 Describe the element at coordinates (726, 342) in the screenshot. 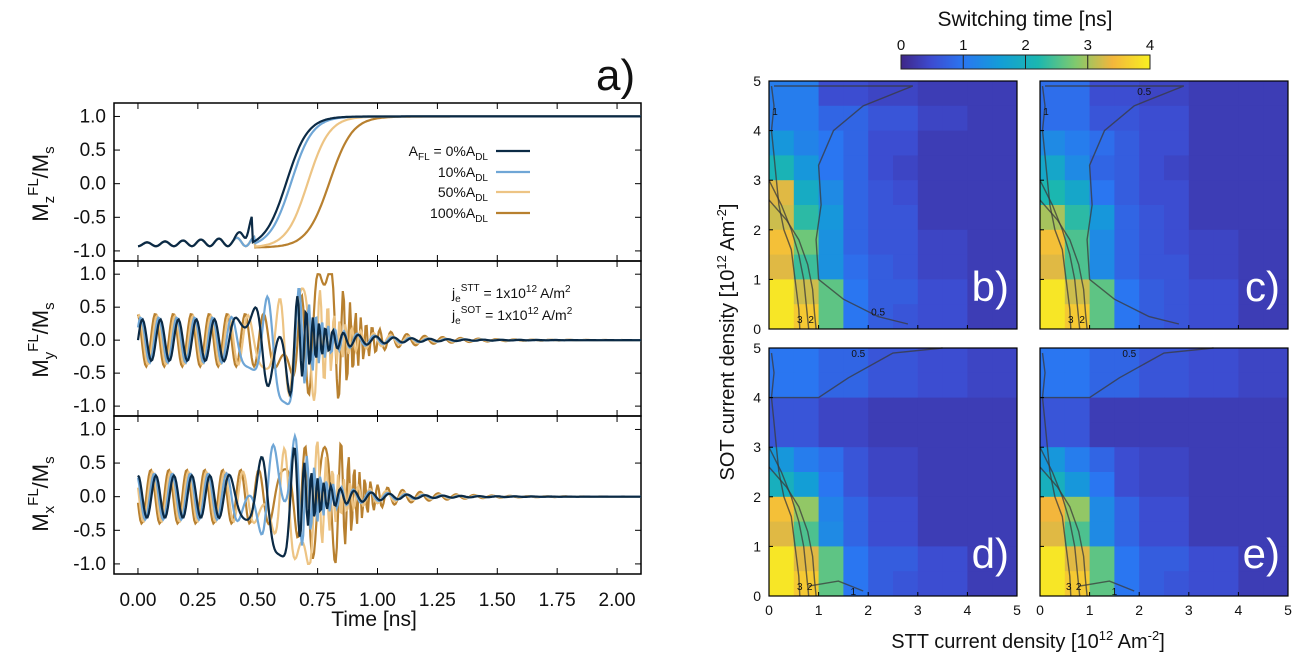

I see `heatmap-ylabel: SOT current density [1012 Am-2]` at that location.